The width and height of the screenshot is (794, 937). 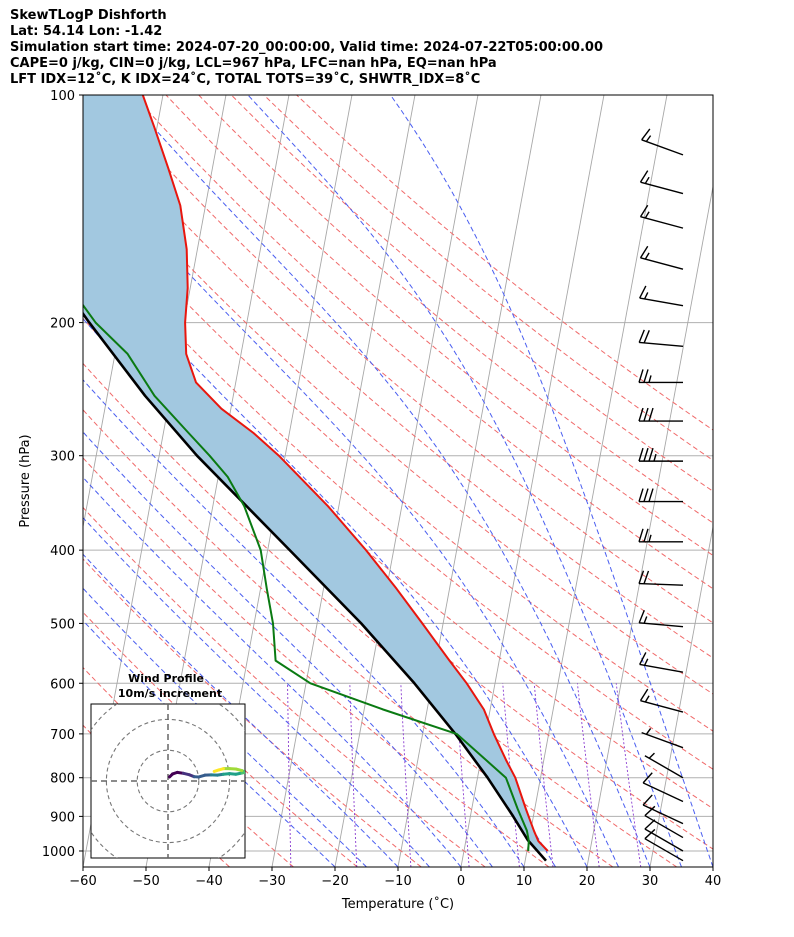 What do you see at coordinates (58, 852) in the screenshot?
I see `y-tick-label: 1000` at bounding box center [58, 852].